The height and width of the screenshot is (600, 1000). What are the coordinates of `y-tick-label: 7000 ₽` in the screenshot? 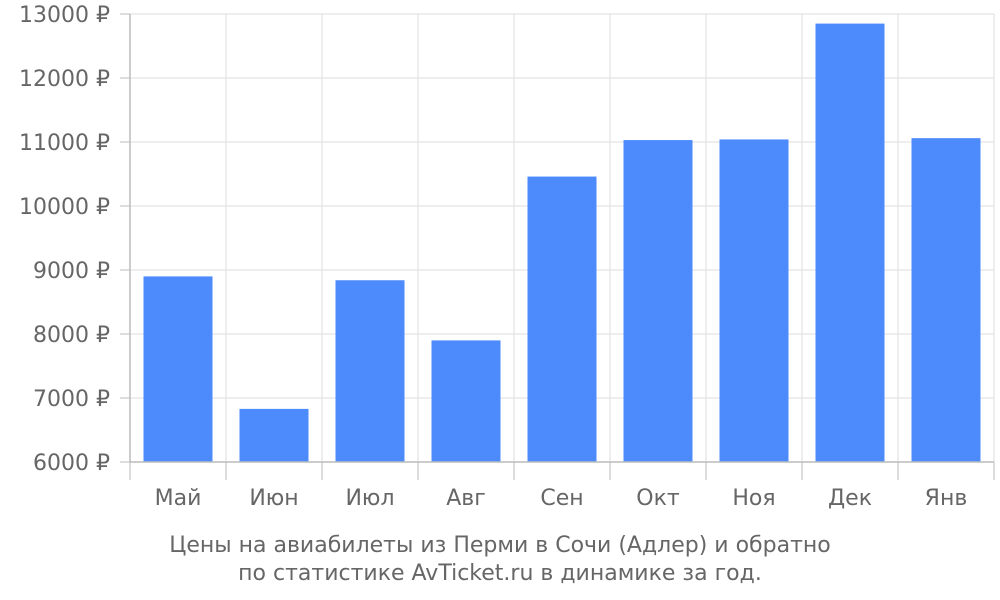 It's located at (71, 399).